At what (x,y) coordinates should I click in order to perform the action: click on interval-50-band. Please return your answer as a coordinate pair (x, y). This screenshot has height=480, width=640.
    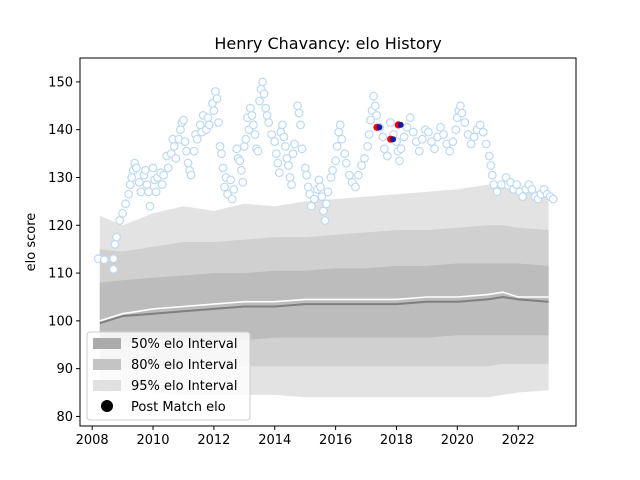
    Looking at the image, I should click on (324, 303).